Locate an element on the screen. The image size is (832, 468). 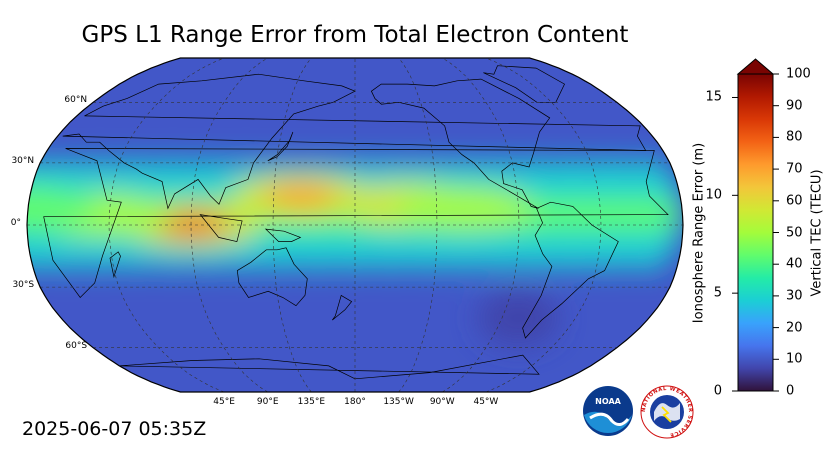
longitude-label: 135°E is located at coordinates (311, 402).